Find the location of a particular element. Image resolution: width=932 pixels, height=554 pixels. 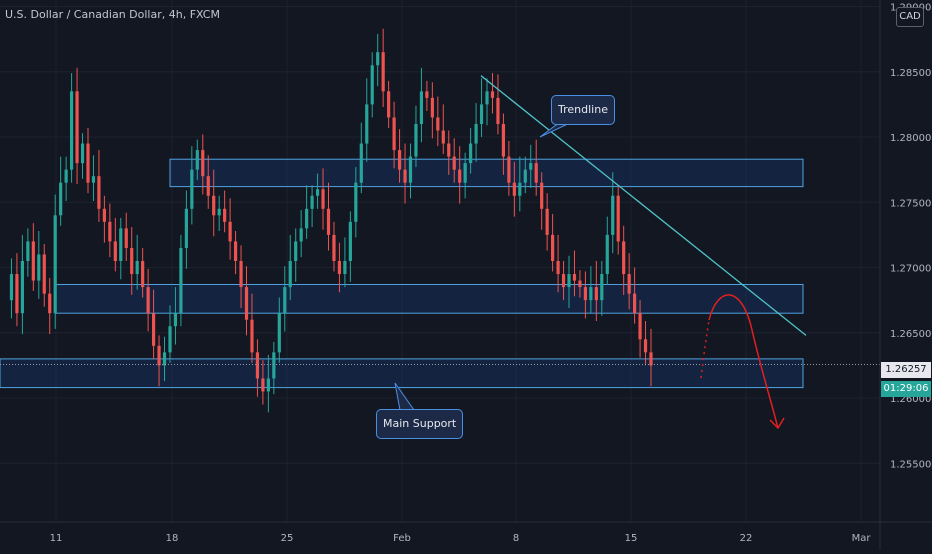

y-tick-label: 1.28500 is located at coordinates (910, 73).